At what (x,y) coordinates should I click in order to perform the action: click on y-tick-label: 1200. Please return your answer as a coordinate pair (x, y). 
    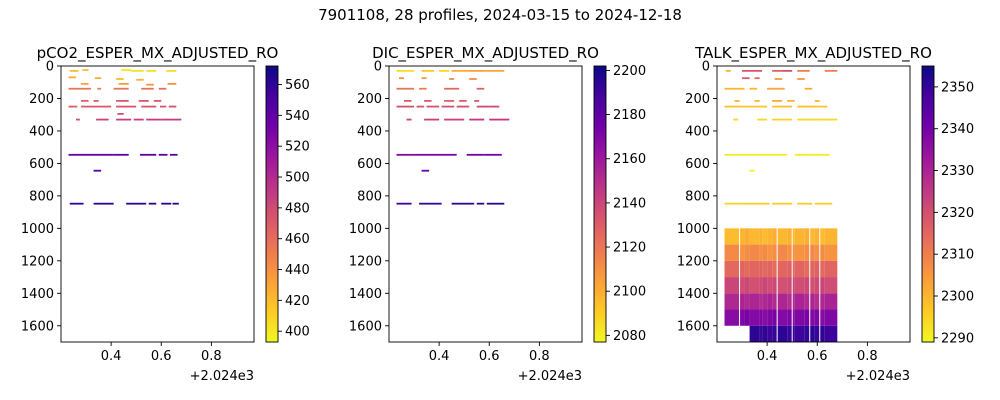
    Looking at the image, I should click on (365, 261).